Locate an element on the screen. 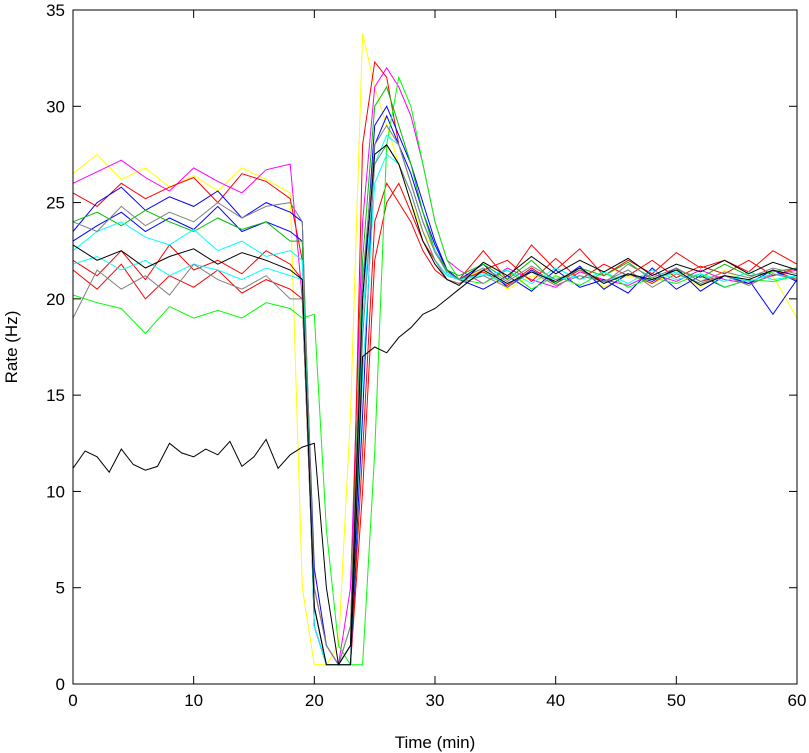 This screenshot has height=753, width=809. x-axis-label: Time (min) is located at coordinates (435, 742).